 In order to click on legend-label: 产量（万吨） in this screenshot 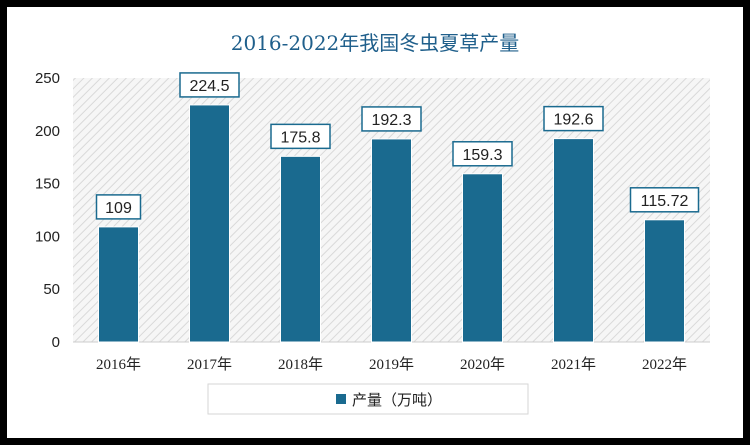, I will do `click(397, 400)`.